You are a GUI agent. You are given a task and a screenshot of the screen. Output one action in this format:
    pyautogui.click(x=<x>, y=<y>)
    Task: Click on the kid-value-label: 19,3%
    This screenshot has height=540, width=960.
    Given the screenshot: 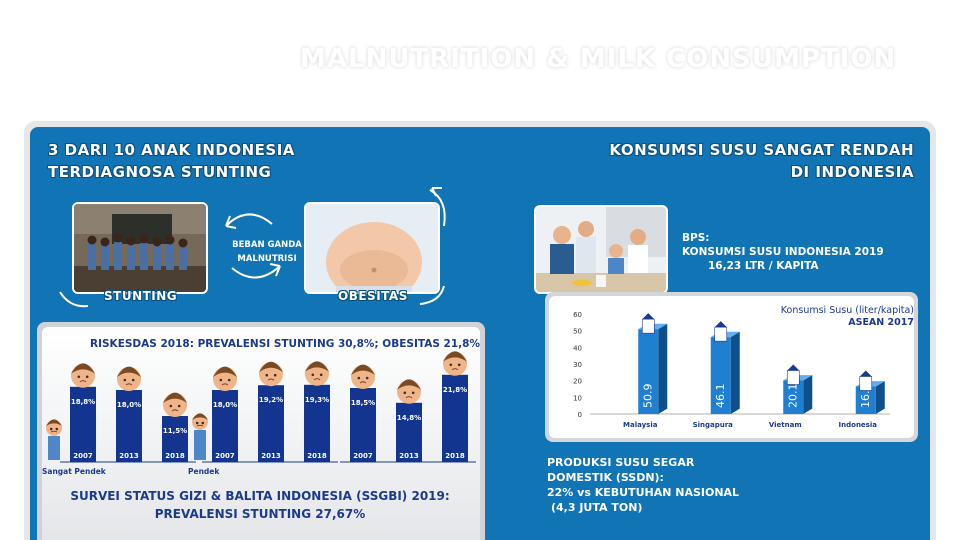 What is the action you would take?
    pyautogui.click(x=317, y=400)
    